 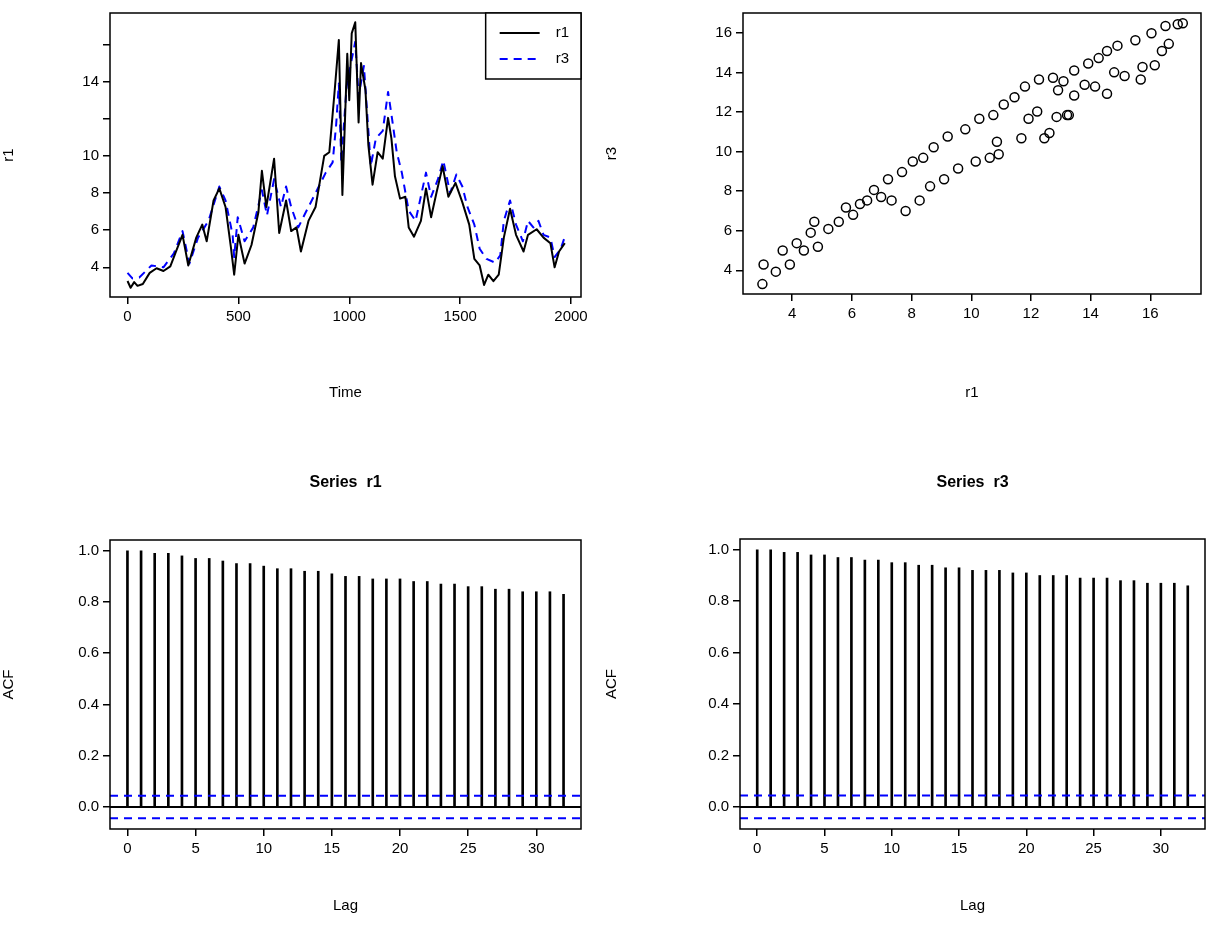 I want to click on x-tick-label: 12, so click(x=1031, y=313).